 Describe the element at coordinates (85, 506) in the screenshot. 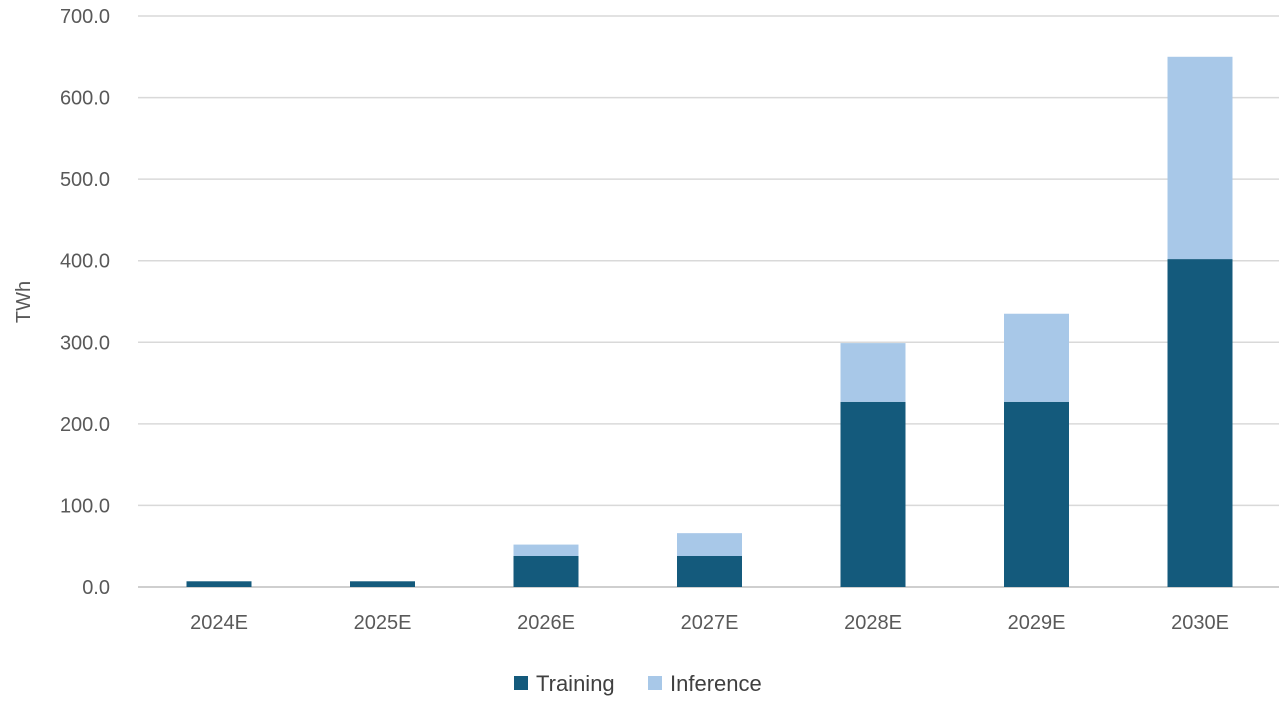

I see `y-tick-label: 100.0` at that location.